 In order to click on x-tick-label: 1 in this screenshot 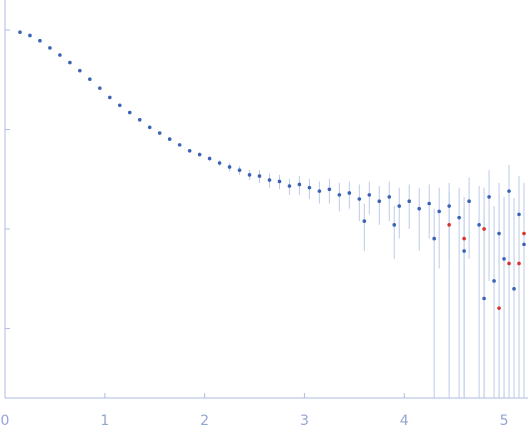, I will do `click(104, 421)`.